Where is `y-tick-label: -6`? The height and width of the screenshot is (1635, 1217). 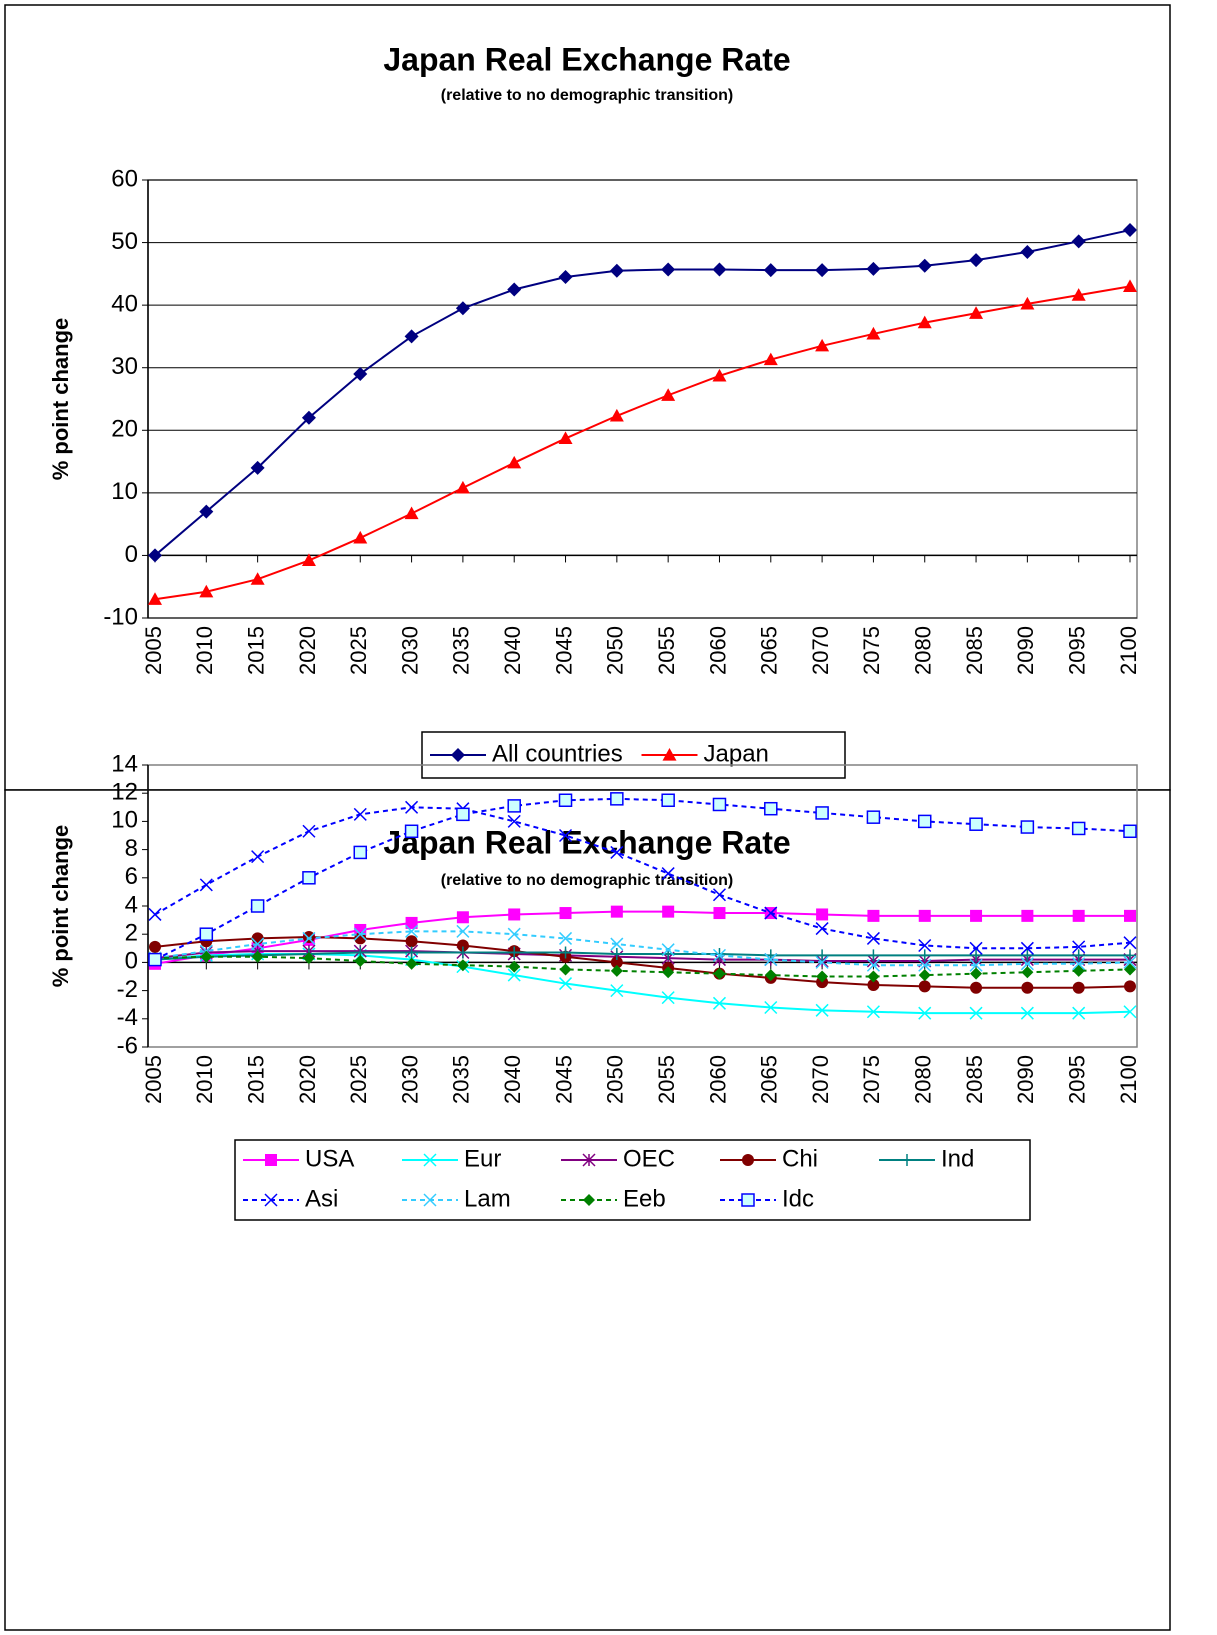 y-tick-label: -6 is located at coordinates (127, 1045).